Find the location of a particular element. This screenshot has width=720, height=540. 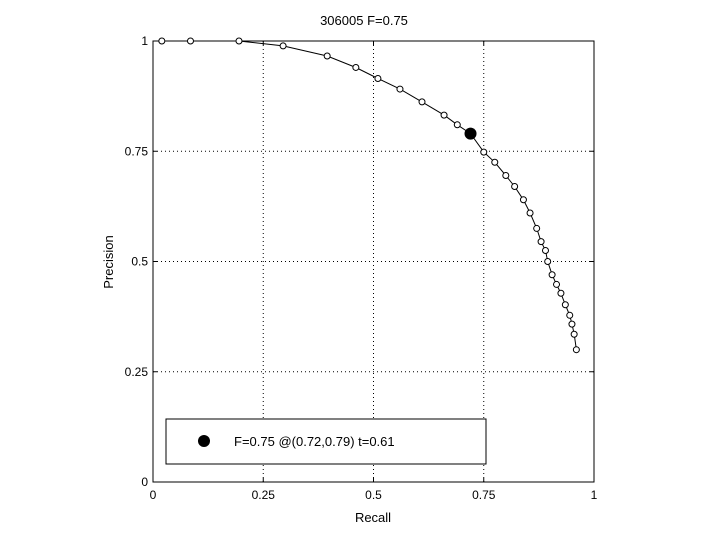

legend-marker is located at coordinates (204, 441).